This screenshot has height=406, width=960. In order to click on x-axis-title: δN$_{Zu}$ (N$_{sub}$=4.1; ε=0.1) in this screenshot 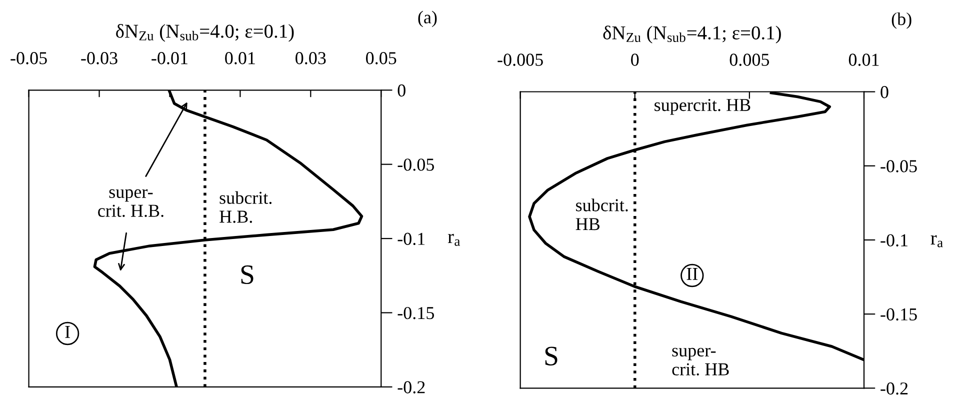, I will do `click(692, 35)`.